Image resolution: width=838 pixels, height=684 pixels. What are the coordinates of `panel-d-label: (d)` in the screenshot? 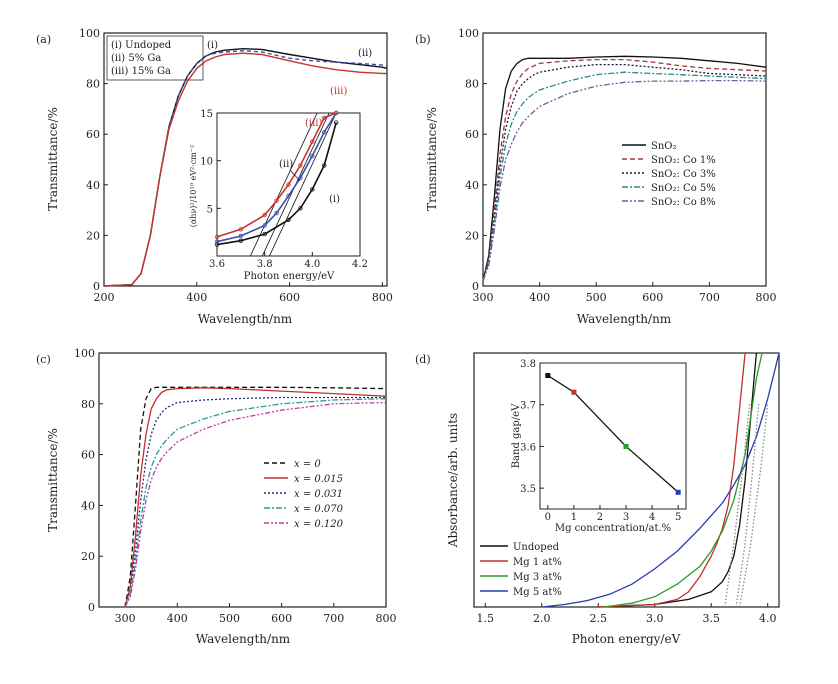 It's located at (423, 359).